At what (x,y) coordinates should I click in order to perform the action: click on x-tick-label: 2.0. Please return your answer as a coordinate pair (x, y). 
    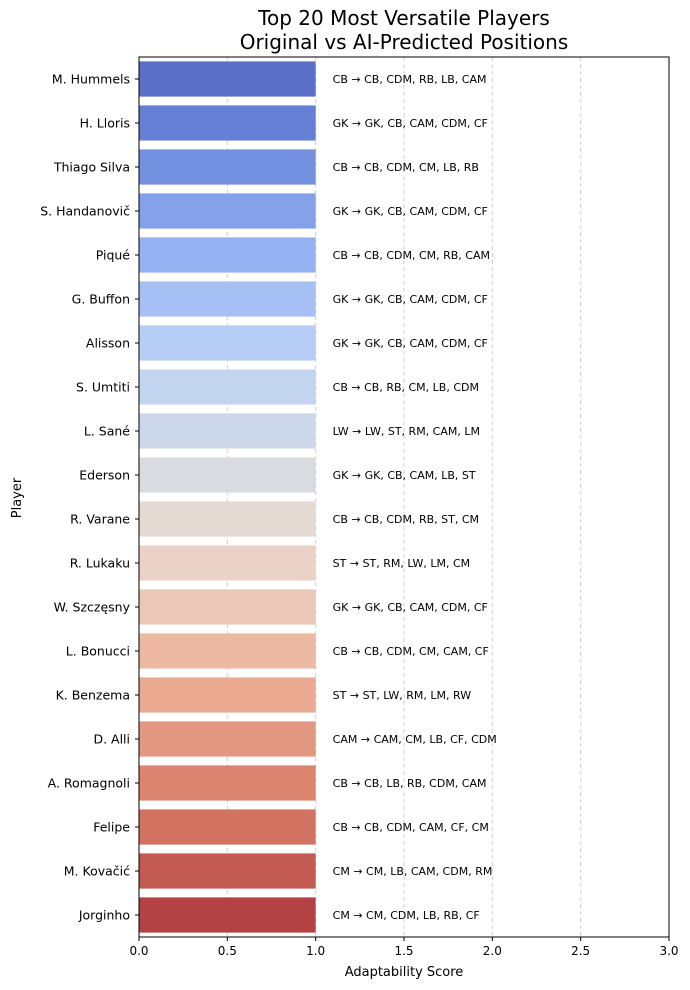
    Looking at the image, I should click on (492, 951).